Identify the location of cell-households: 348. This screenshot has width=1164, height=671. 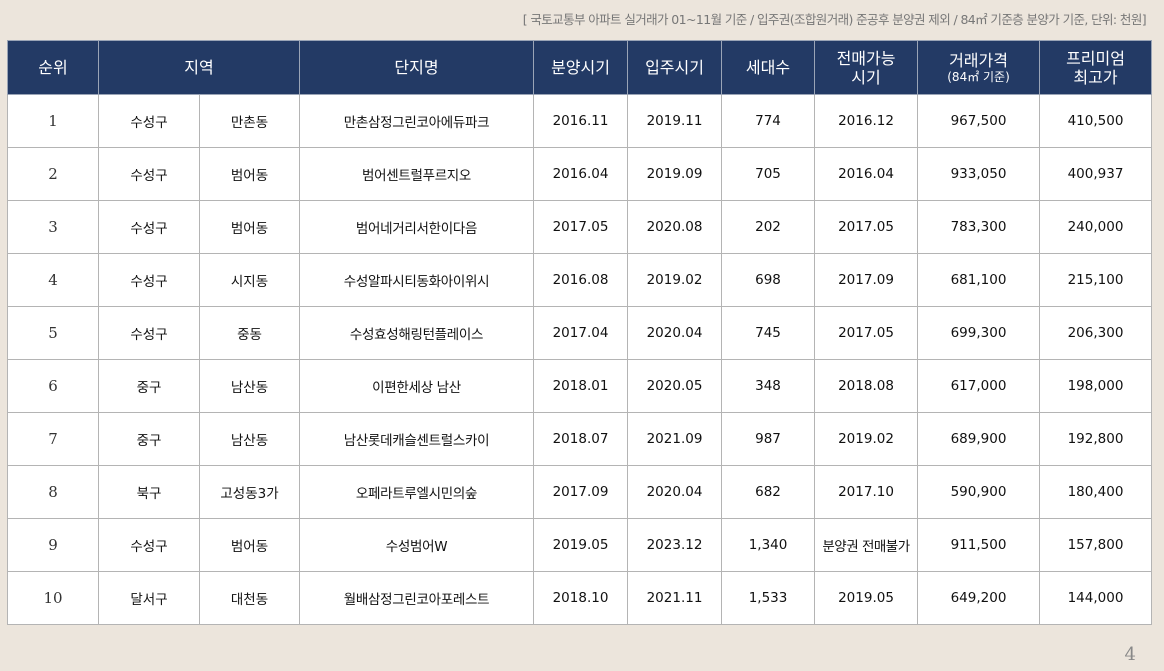
(768, 386).